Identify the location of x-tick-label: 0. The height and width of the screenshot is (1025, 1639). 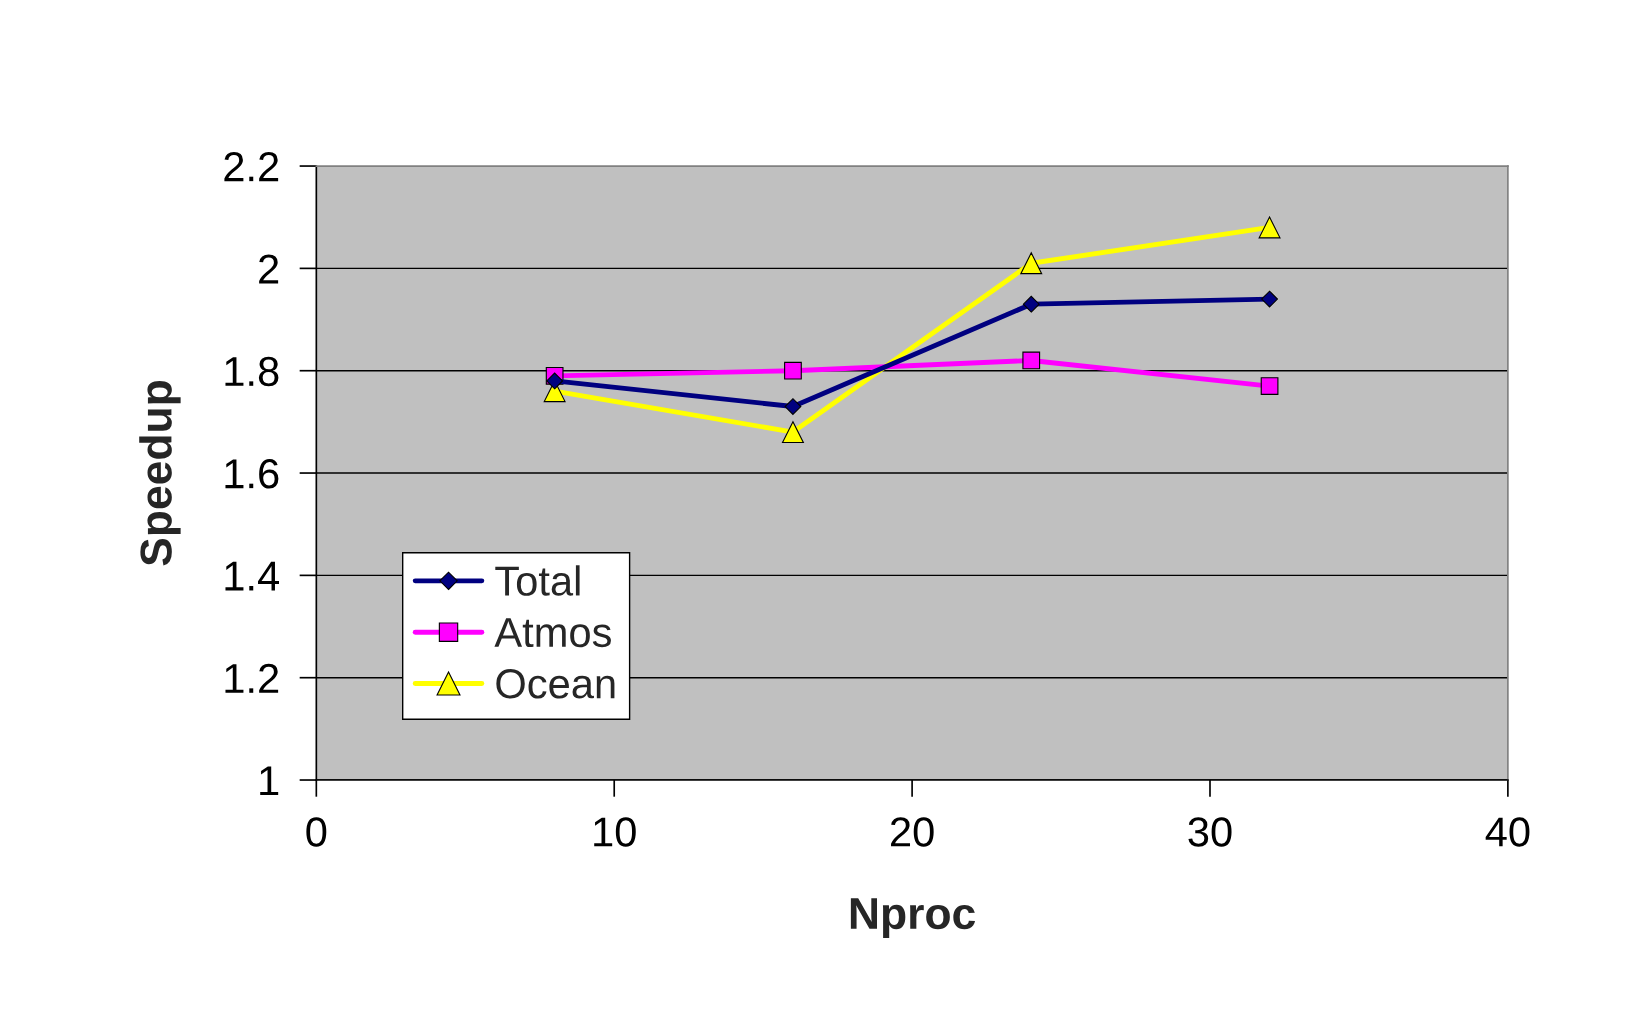
(316, 832).